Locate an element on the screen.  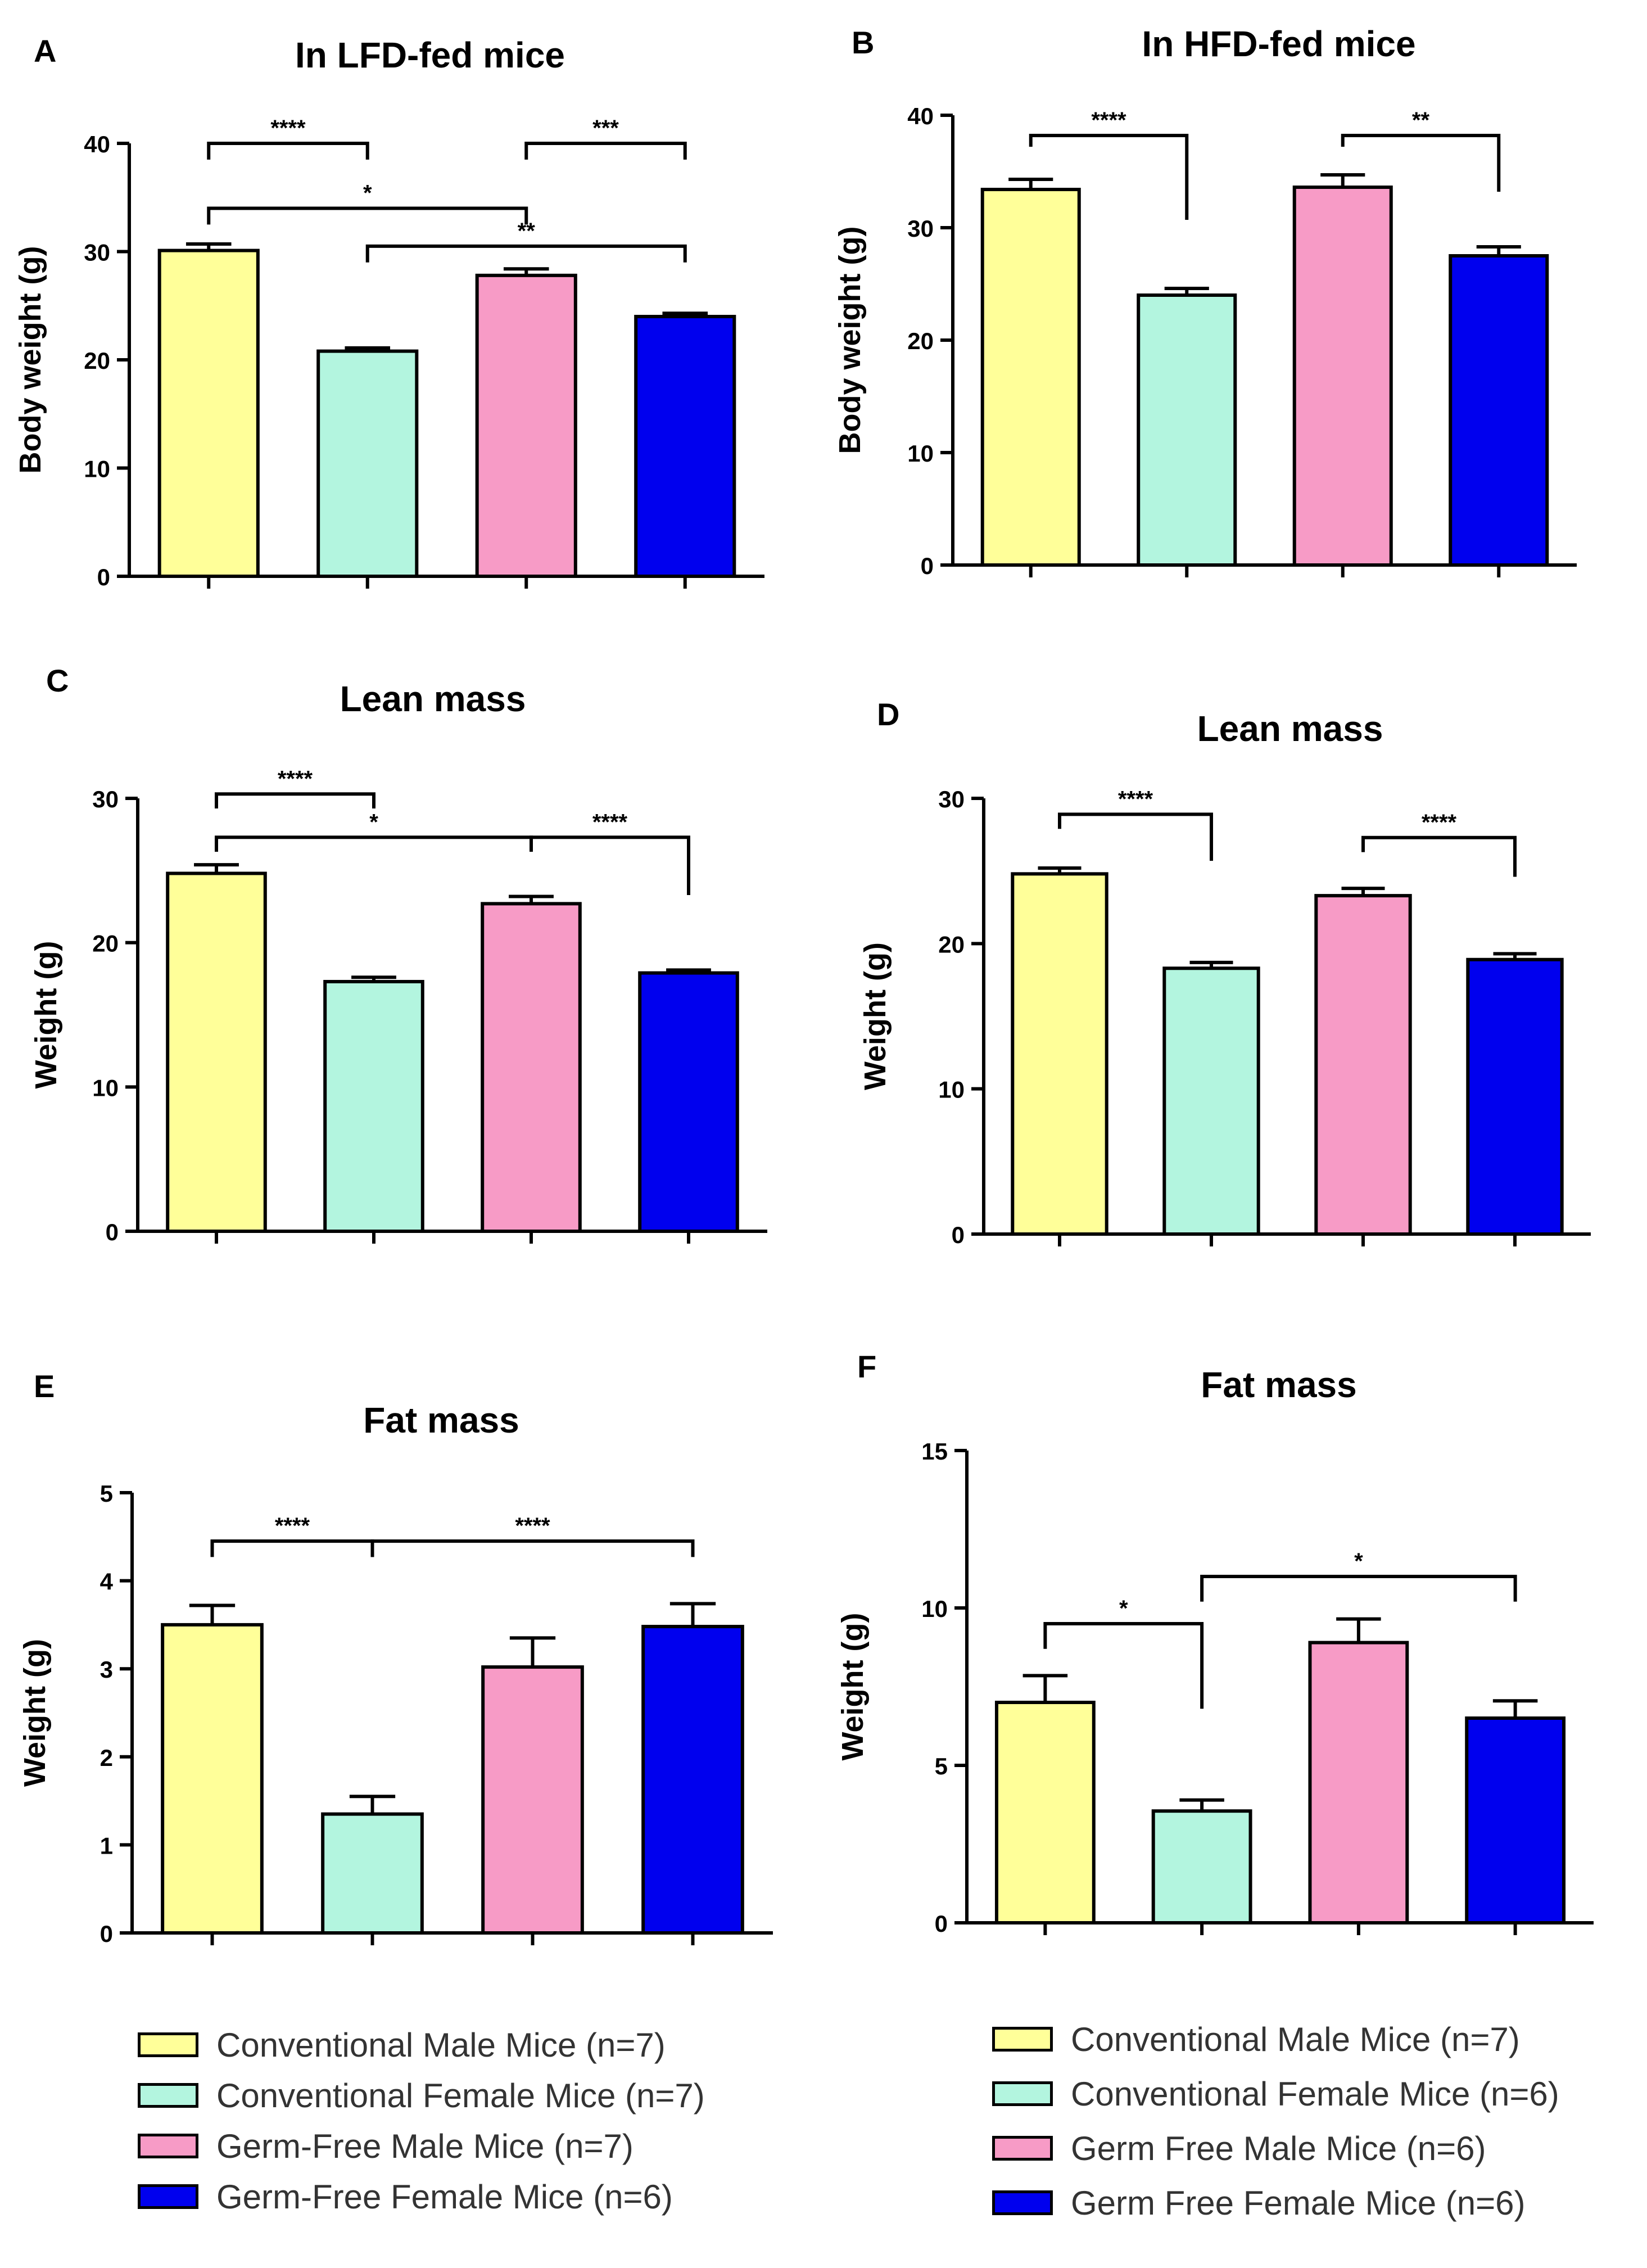
panel-letter: A is located at coordinates (45, 51).